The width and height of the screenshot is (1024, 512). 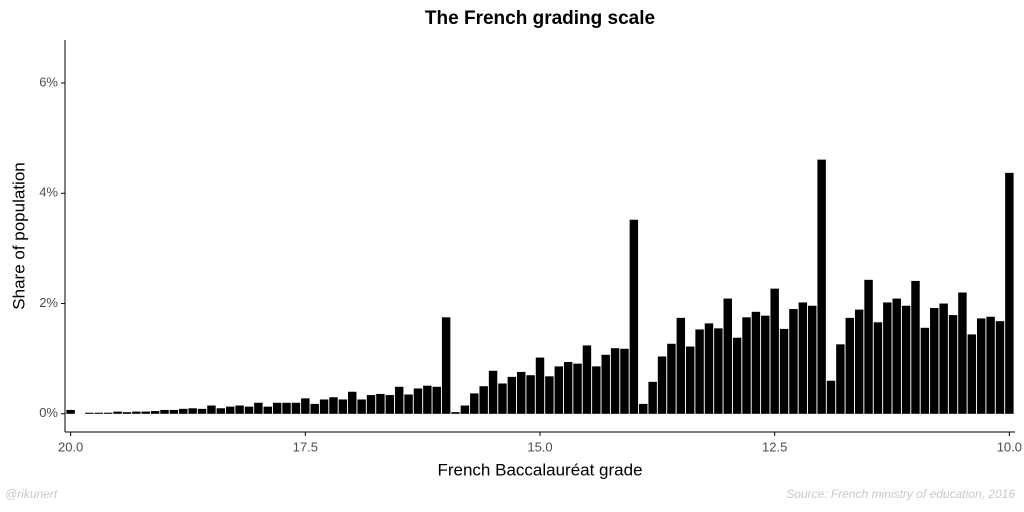 What do you see at coordinates (70, 446) in the screenshot?
I see `x-tick-label: 20.0` at bounding box center [70, 446].